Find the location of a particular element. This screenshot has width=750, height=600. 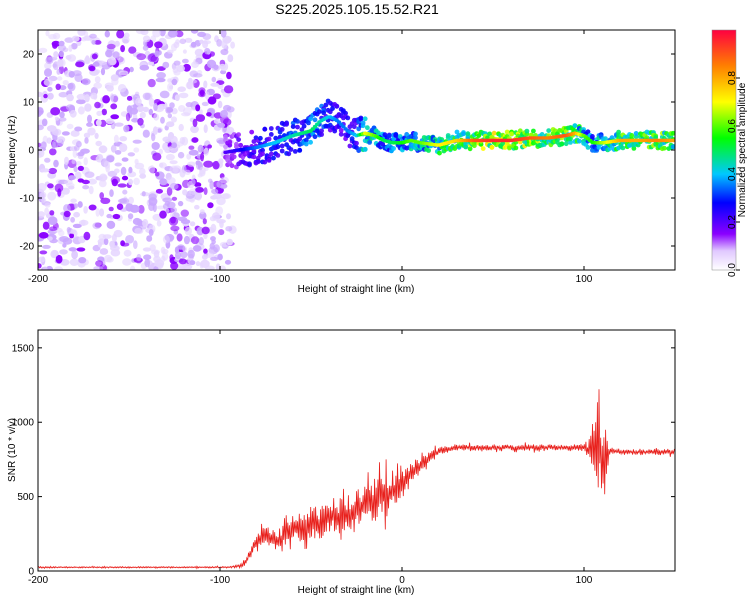

x-tick-label: -200 is located at coordinates (38, 279).